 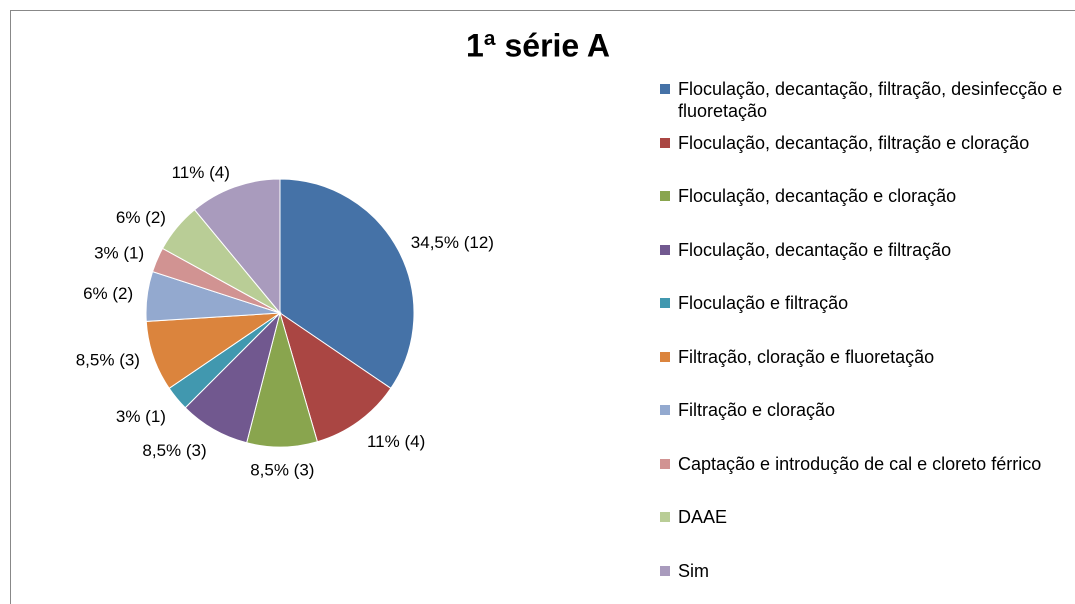 What do you see at coordinates (538, 45) in the screenshot?
I see `chart-title: 1ª série A` at bounding box center [538, 45].